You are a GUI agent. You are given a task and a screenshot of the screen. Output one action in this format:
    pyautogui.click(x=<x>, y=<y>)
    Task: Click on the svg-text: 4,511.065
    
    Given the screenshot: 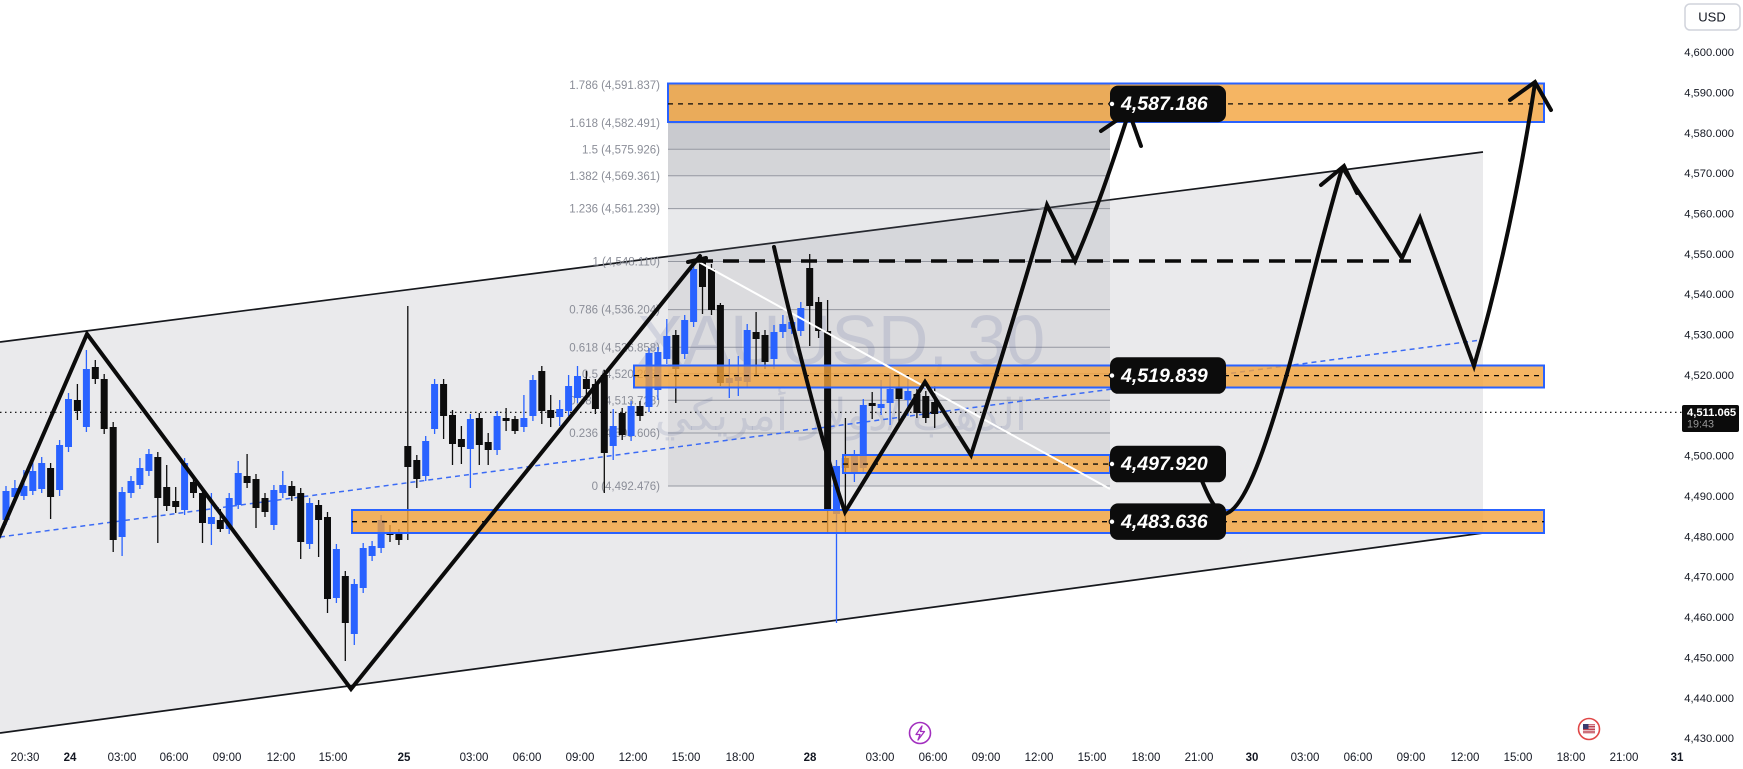 What is the action you would take?
    pyautogui.click(x=1711, y=413)
    